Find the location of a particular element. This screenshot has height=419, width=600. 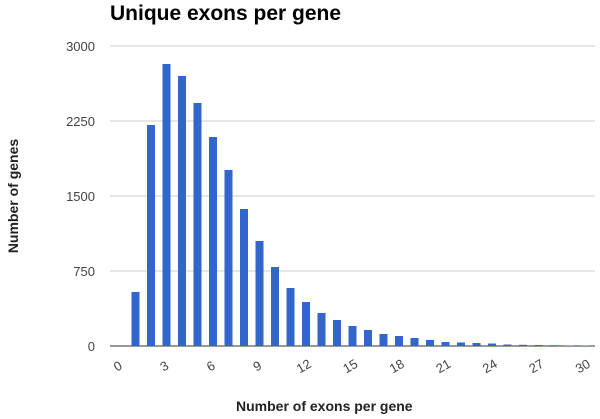

x-tick-label: 0 is located at coordinates (118, 366).